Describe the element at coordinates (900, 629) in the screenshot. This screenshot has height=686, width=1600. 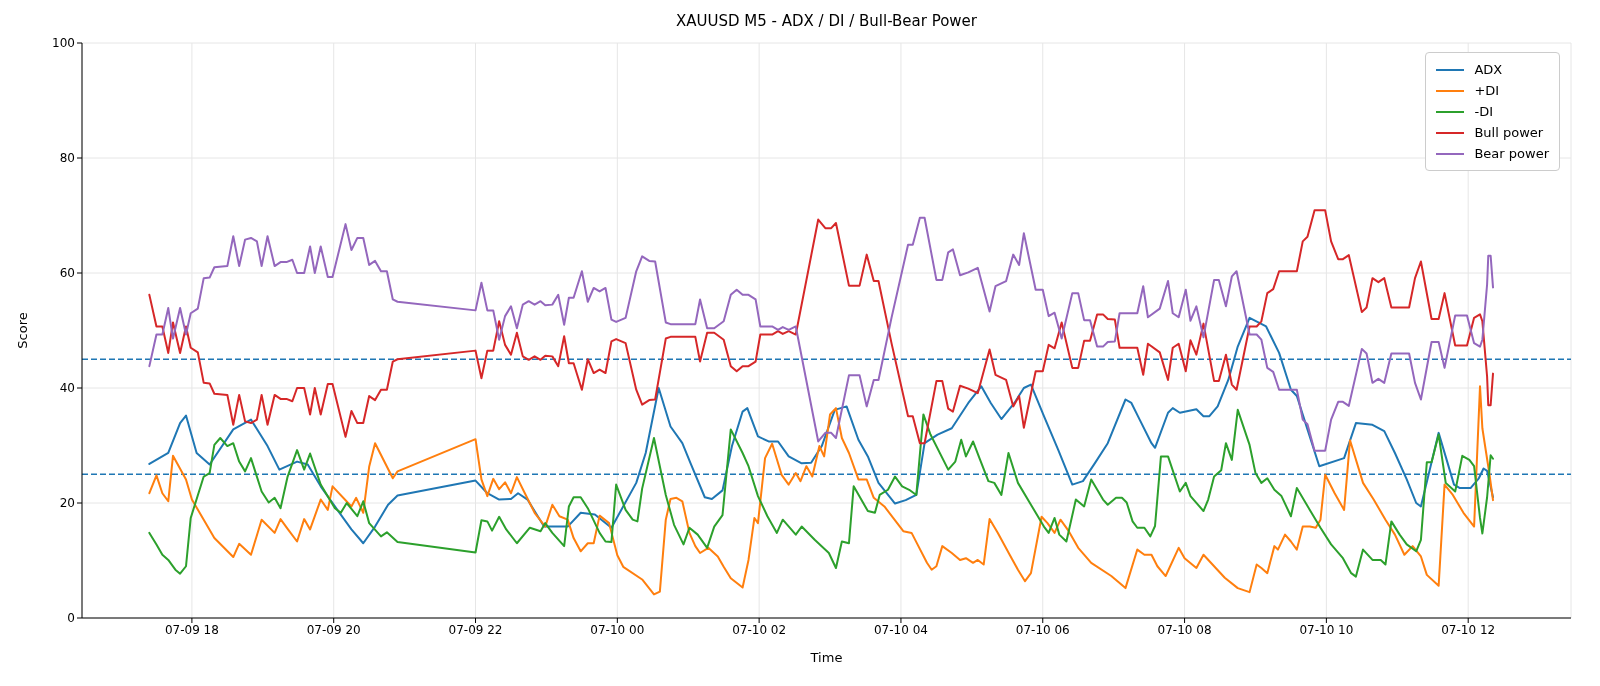
I see `x-tick-label: 07-10 04` at that location.